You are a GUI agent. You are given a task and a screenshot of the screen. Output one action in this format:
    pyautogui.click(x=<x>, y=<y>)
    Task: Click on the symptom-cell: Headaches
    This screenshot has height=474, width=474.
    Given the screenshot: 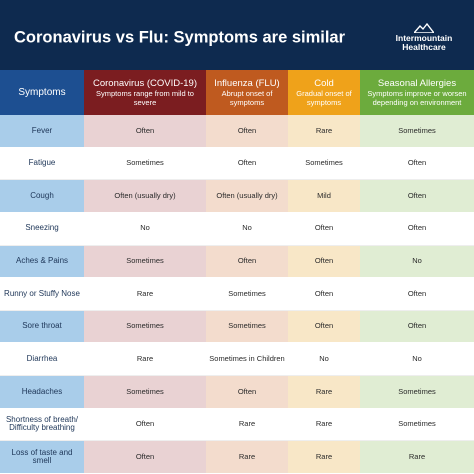 What is the action you would take?
    pyautogui.click(x=42, y=392)
    